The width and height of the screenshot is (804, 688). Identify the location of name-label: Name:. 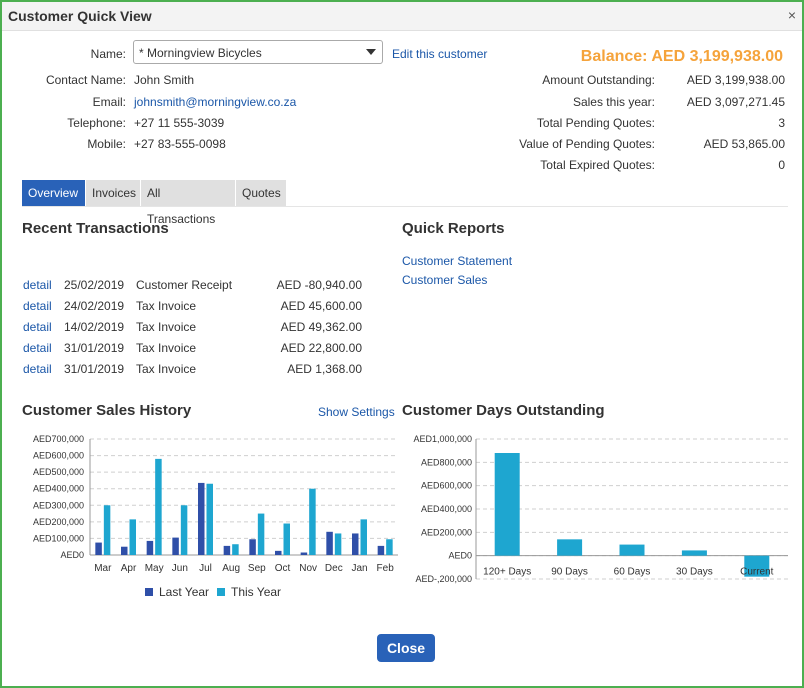
(108, 54).